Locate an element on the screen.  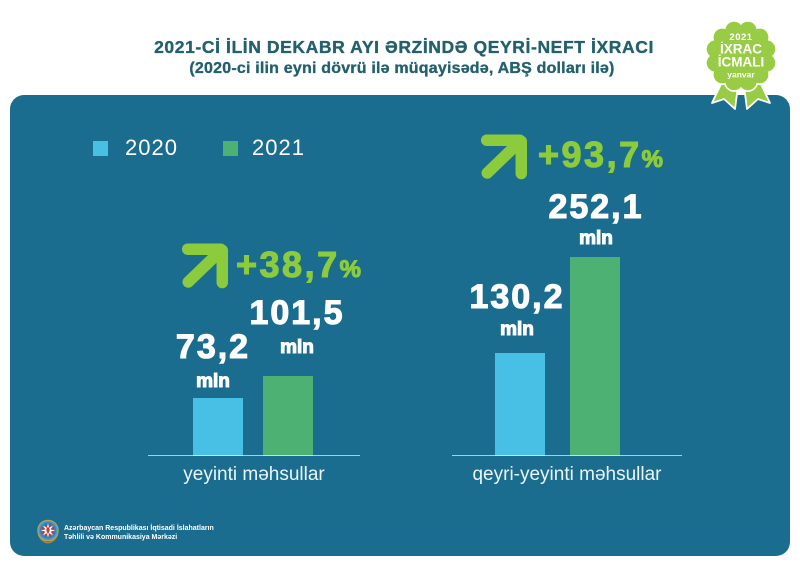
svg-text: İCMALI is located at coordinates (741, 62).